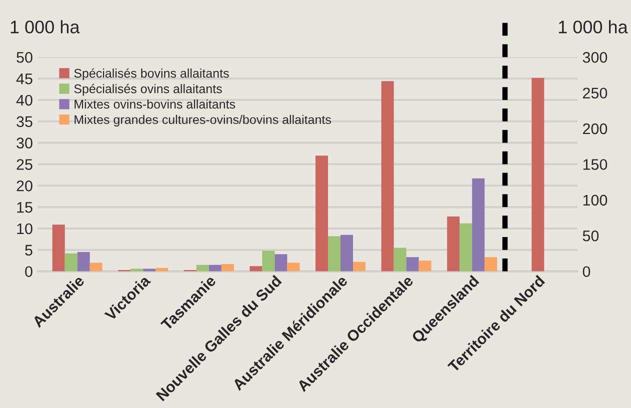 The height and width of the screenshot is (408, 631). I want to click on legend-label: Mixtes ovins-bovins allaitants, so click(155, 104).